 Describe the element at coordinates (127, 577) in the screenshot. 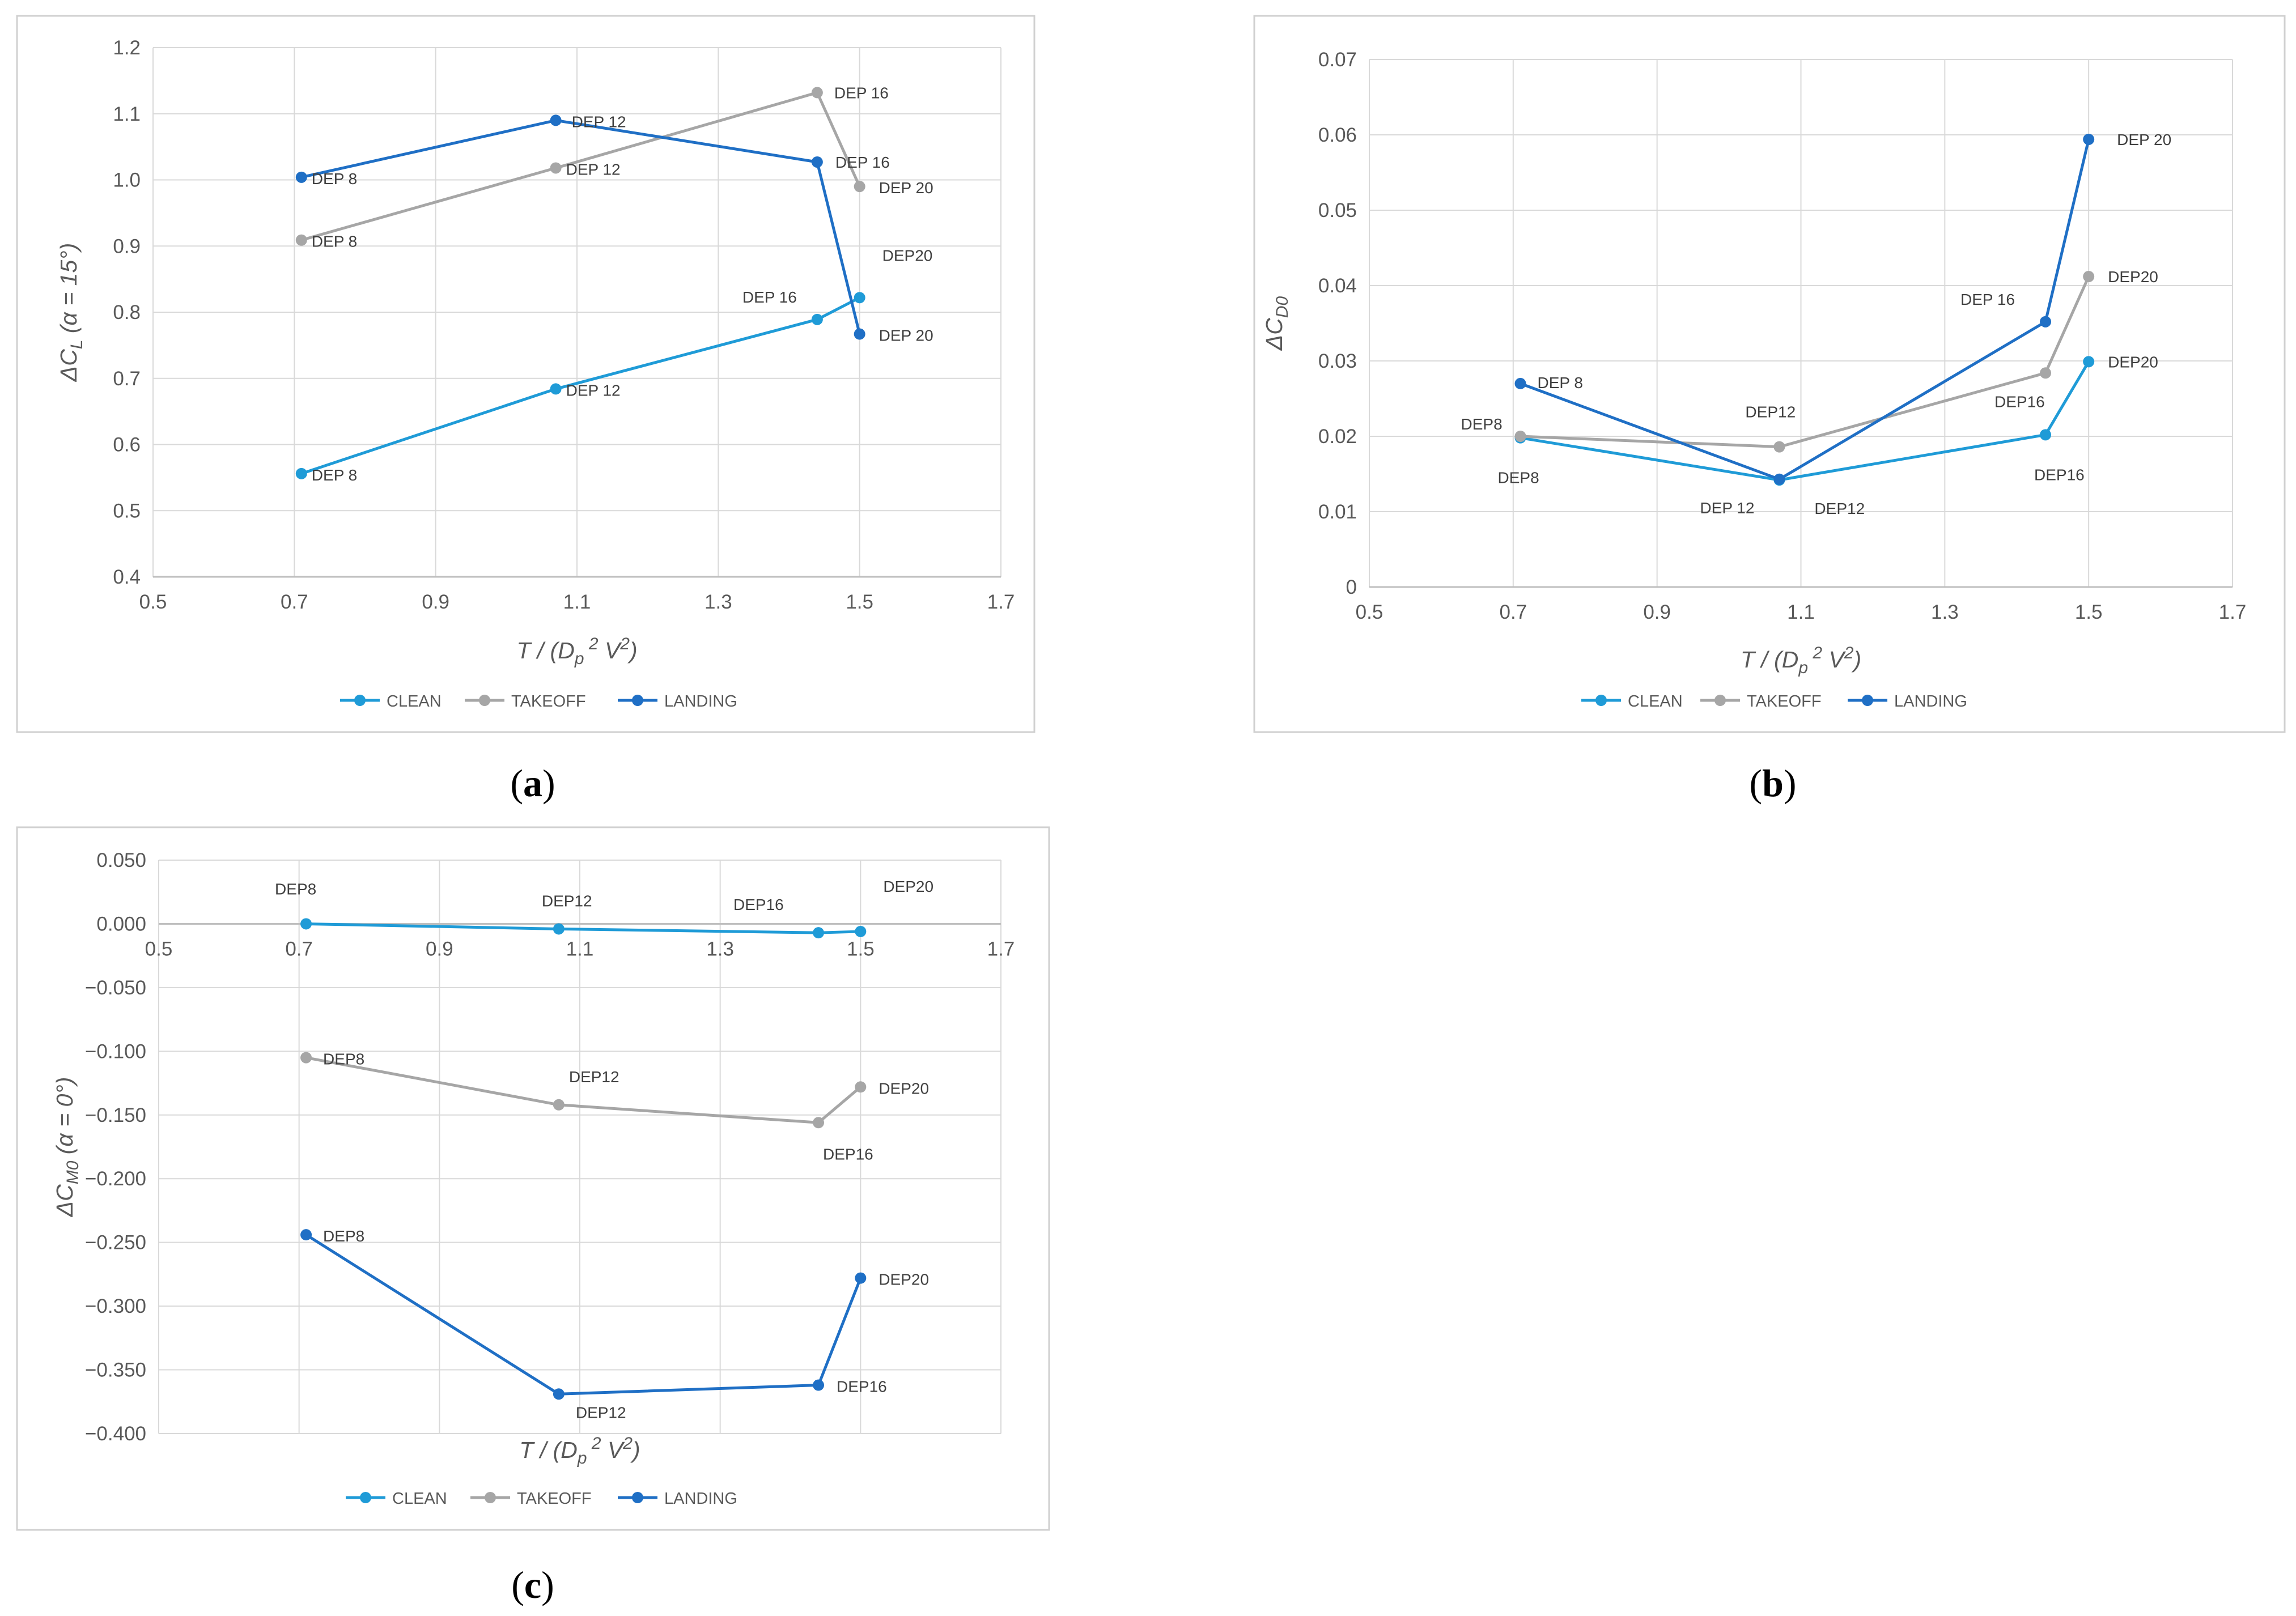

I see `y-tick-label: 0.4` at that location.